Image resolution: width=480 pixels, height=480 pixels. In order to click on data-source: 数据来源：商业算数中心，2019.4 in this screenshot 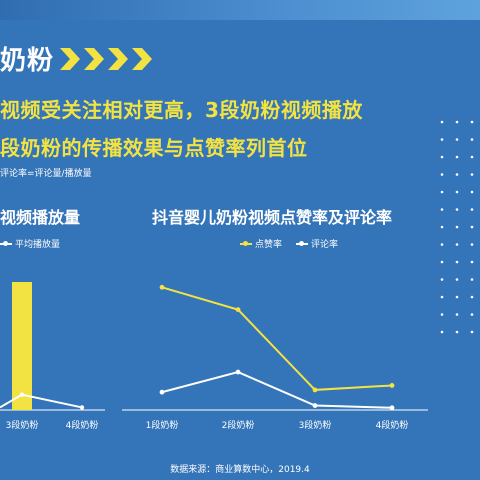, I will do `click(240, 470)`.